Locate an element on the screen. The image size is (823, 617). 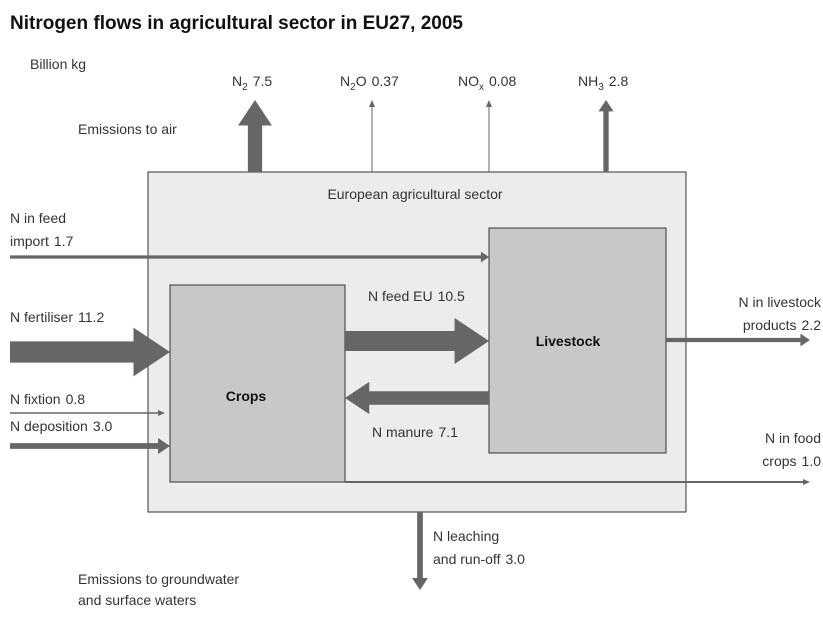
livestock-box is located at coordinates (577, 340).